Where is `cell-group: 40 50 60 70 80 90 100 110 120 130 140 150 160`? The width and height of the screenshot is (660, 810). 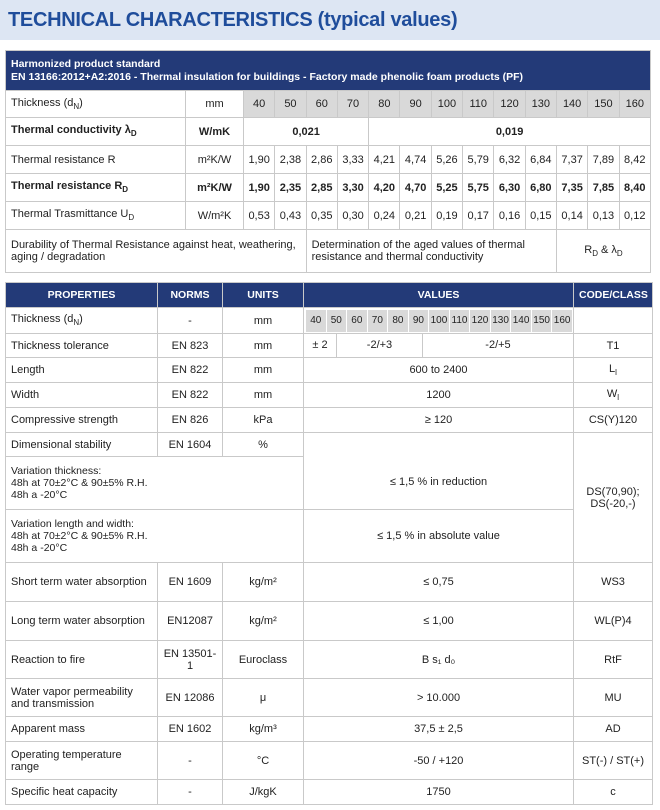 cell-group: 40 50 60 70 80 90 100 110 120 130 140 150 160 is located at coordinates (439, 320).